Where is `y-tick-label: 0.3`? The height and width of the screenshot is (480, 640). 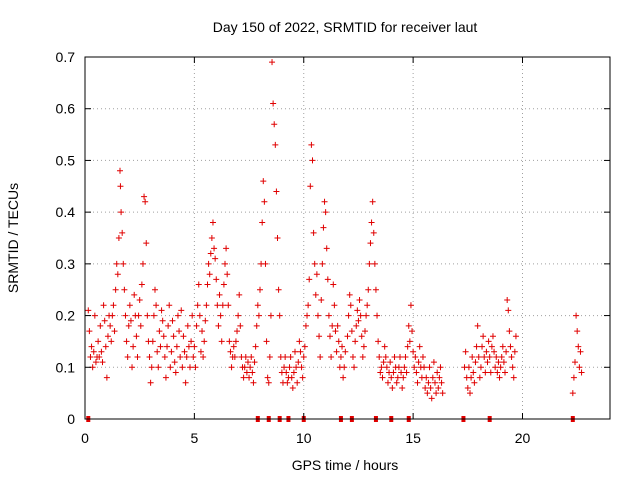
y-tick-label: 0.3 is located at coordinates (66, 264).